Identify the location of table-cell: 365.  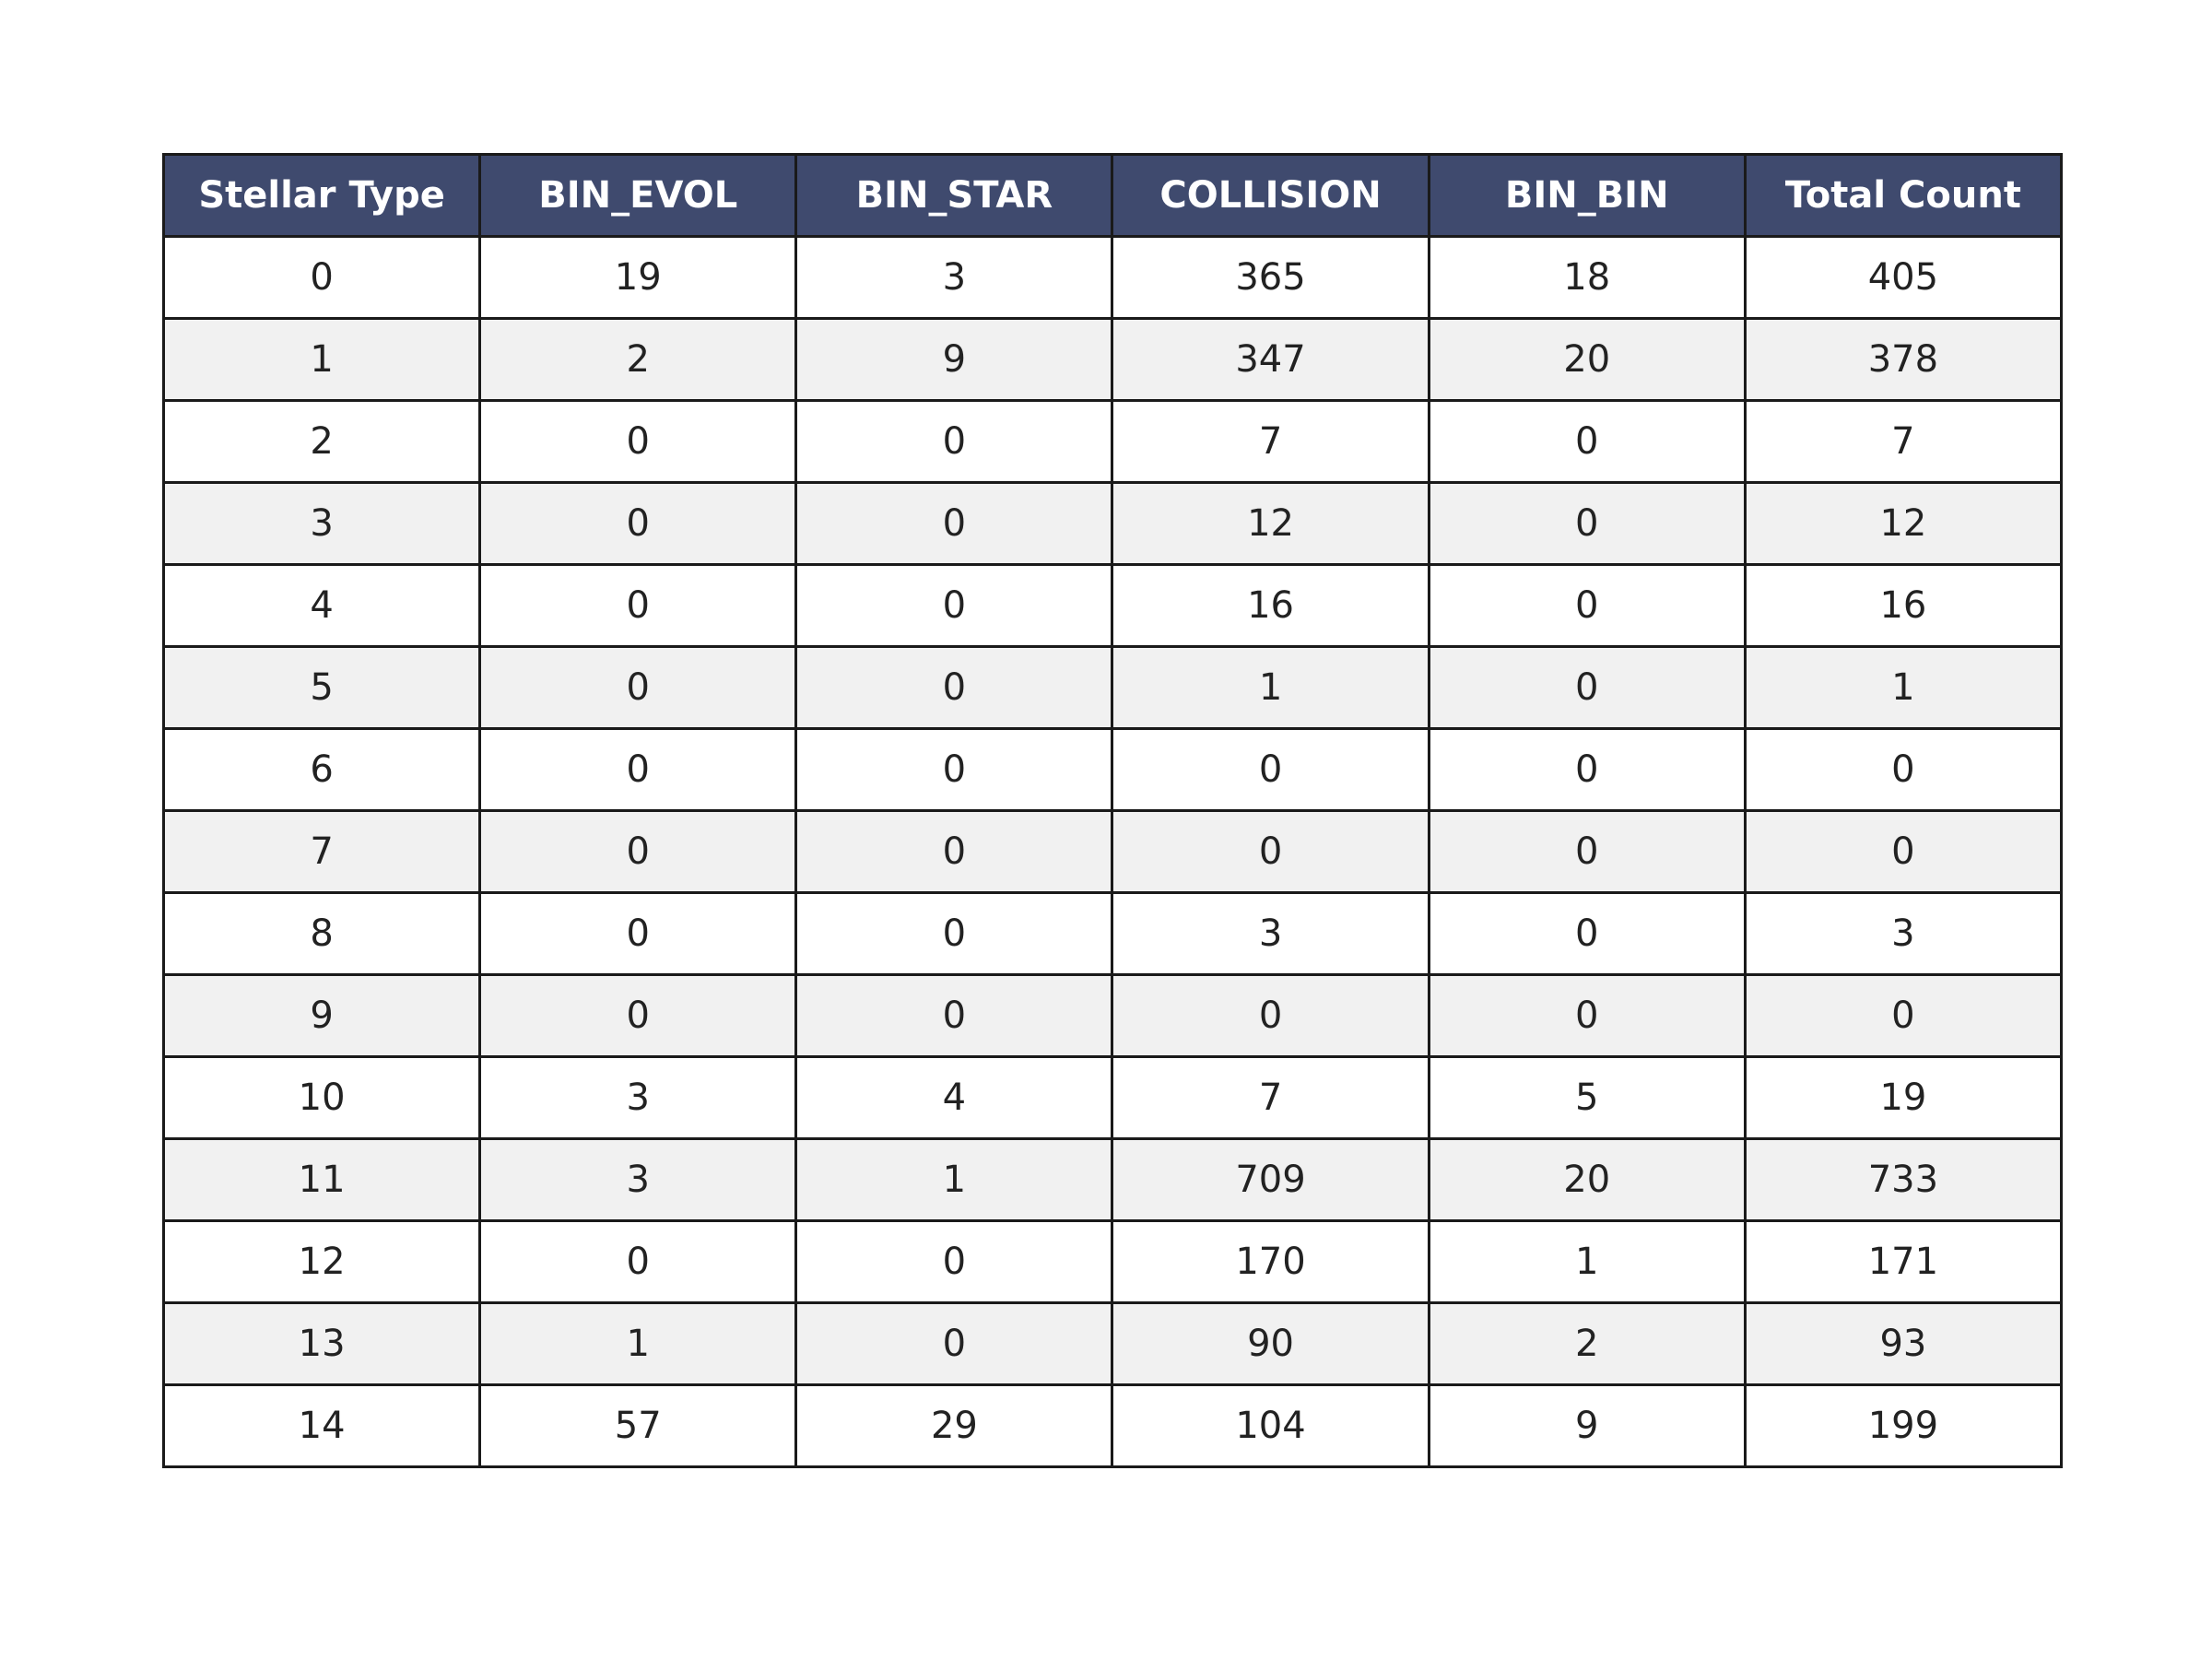
(1270, 277).